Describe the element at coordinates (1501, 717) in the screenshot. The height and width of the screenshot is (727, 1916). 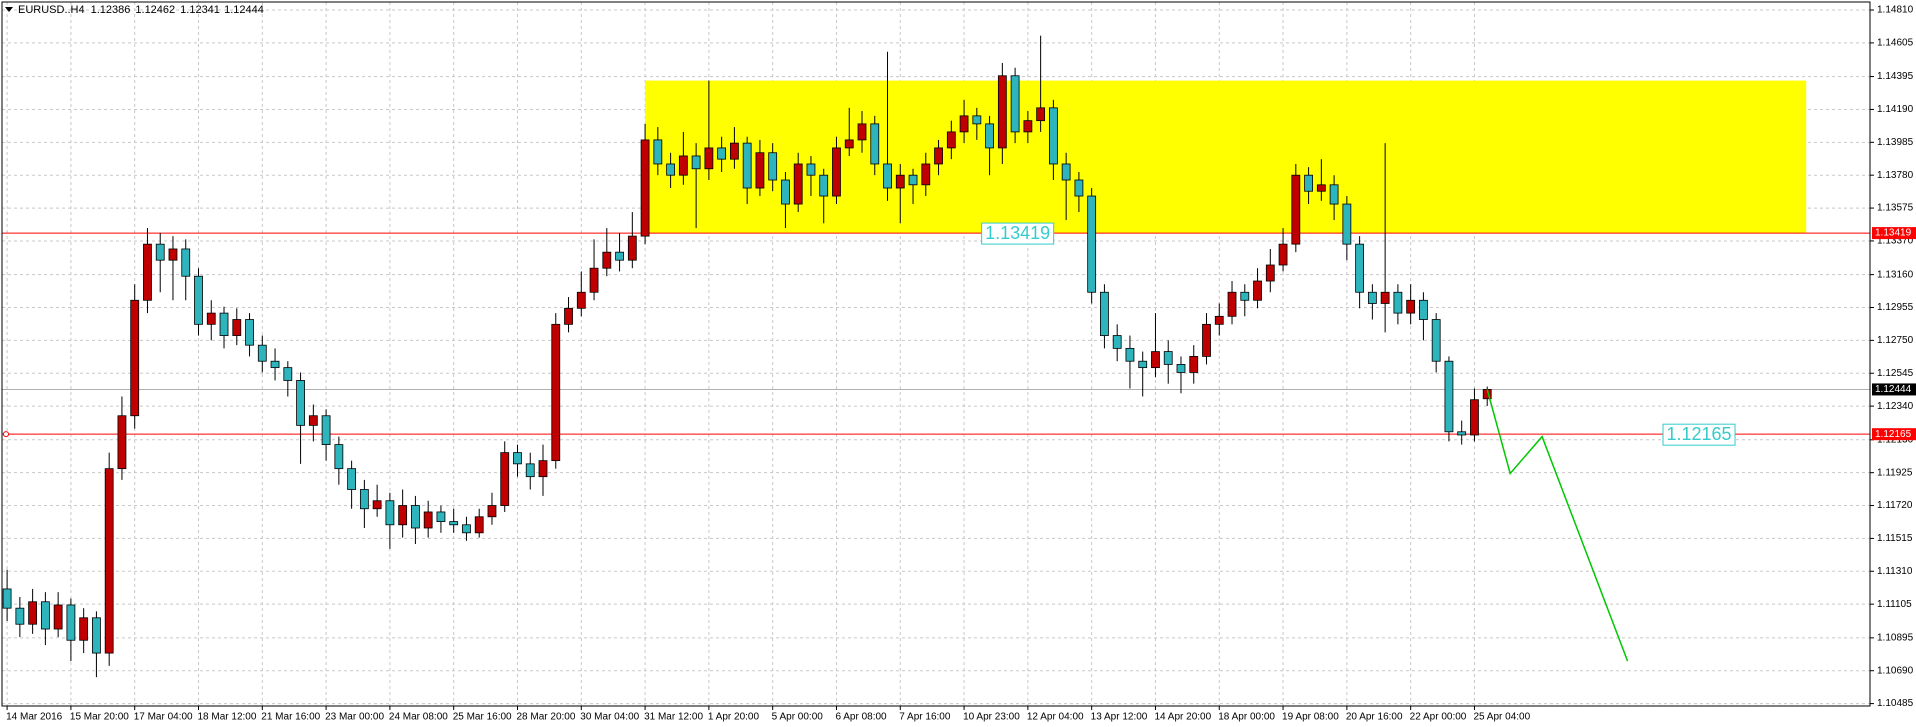
I see `x-tick-label: 25 Apr 04:00` at that location.